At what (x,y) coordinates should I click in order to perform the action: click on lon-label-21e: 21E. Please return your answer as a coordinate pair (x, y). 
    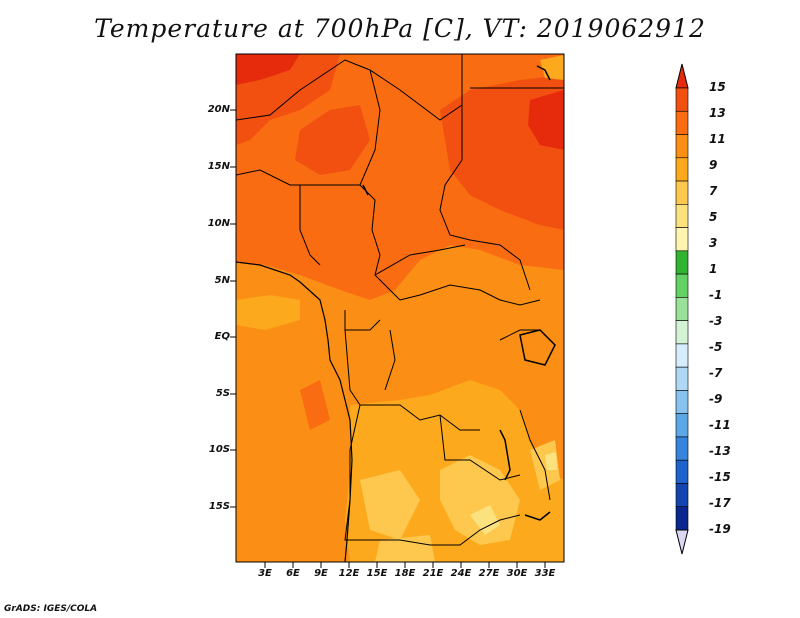
    Looking at the image, I should click on (433, 573).